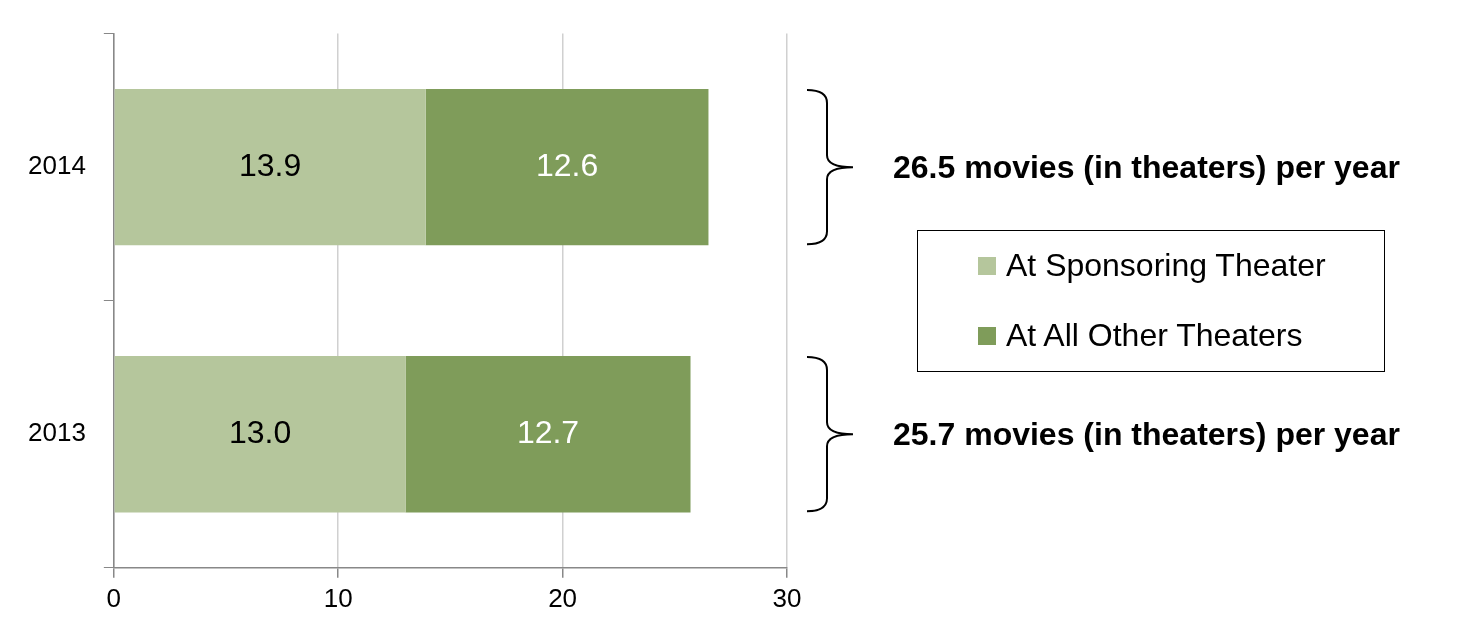 The image size is (1480, 626). I want to click on x-tick-label: 0, so click(114, 597).